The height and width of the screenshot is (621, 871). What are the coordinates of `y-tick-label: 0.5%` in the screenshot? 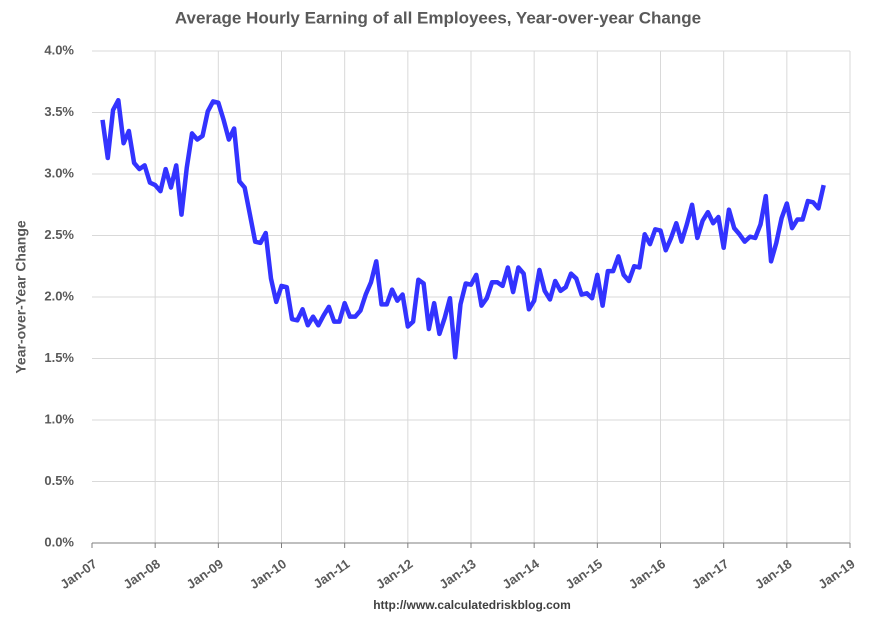 It's located at (59, 480).